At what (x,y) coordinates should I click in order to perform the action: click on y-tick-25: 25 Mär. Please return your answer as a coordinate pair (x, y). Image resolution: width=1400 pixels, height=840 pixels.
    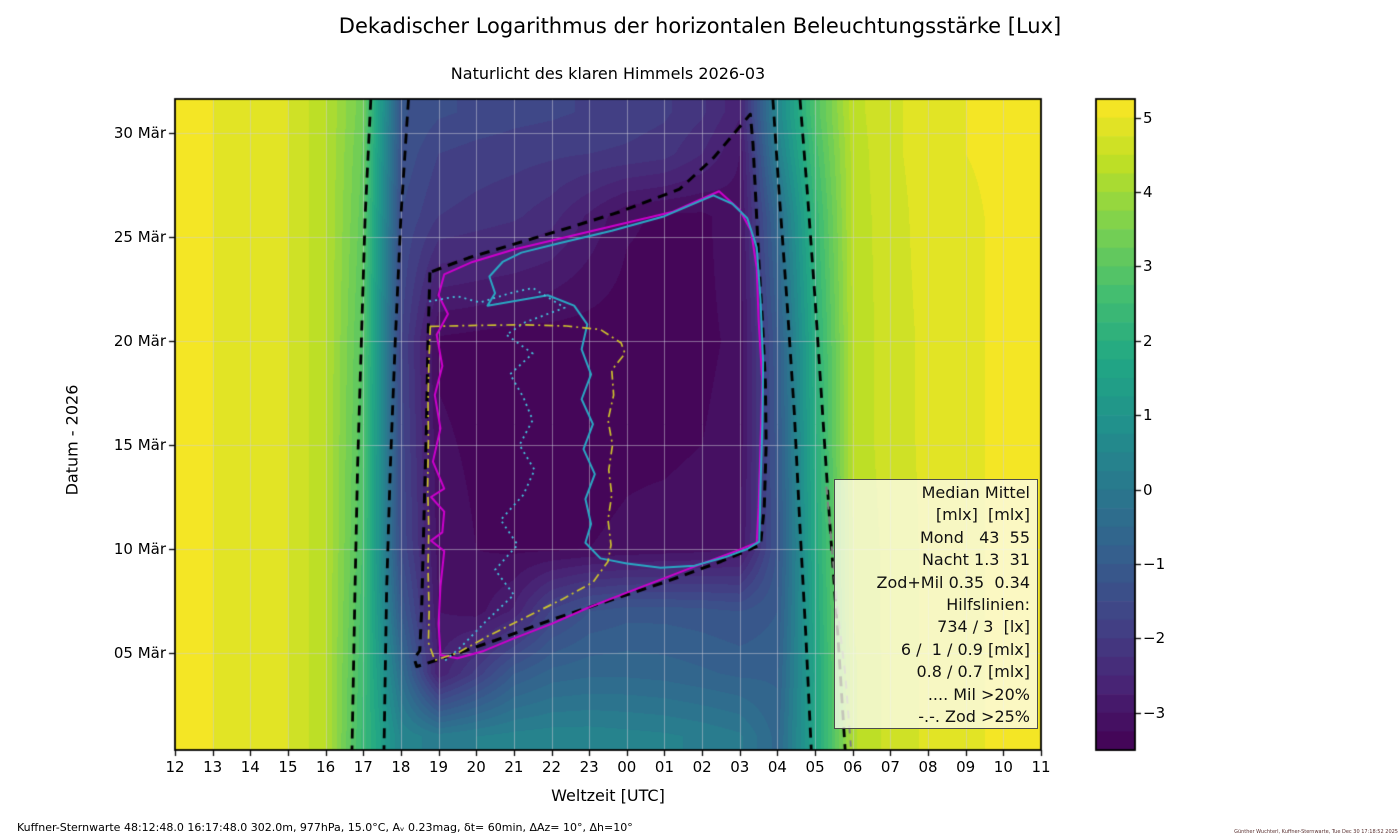
    Looking at the image, I should click on (139, 237).